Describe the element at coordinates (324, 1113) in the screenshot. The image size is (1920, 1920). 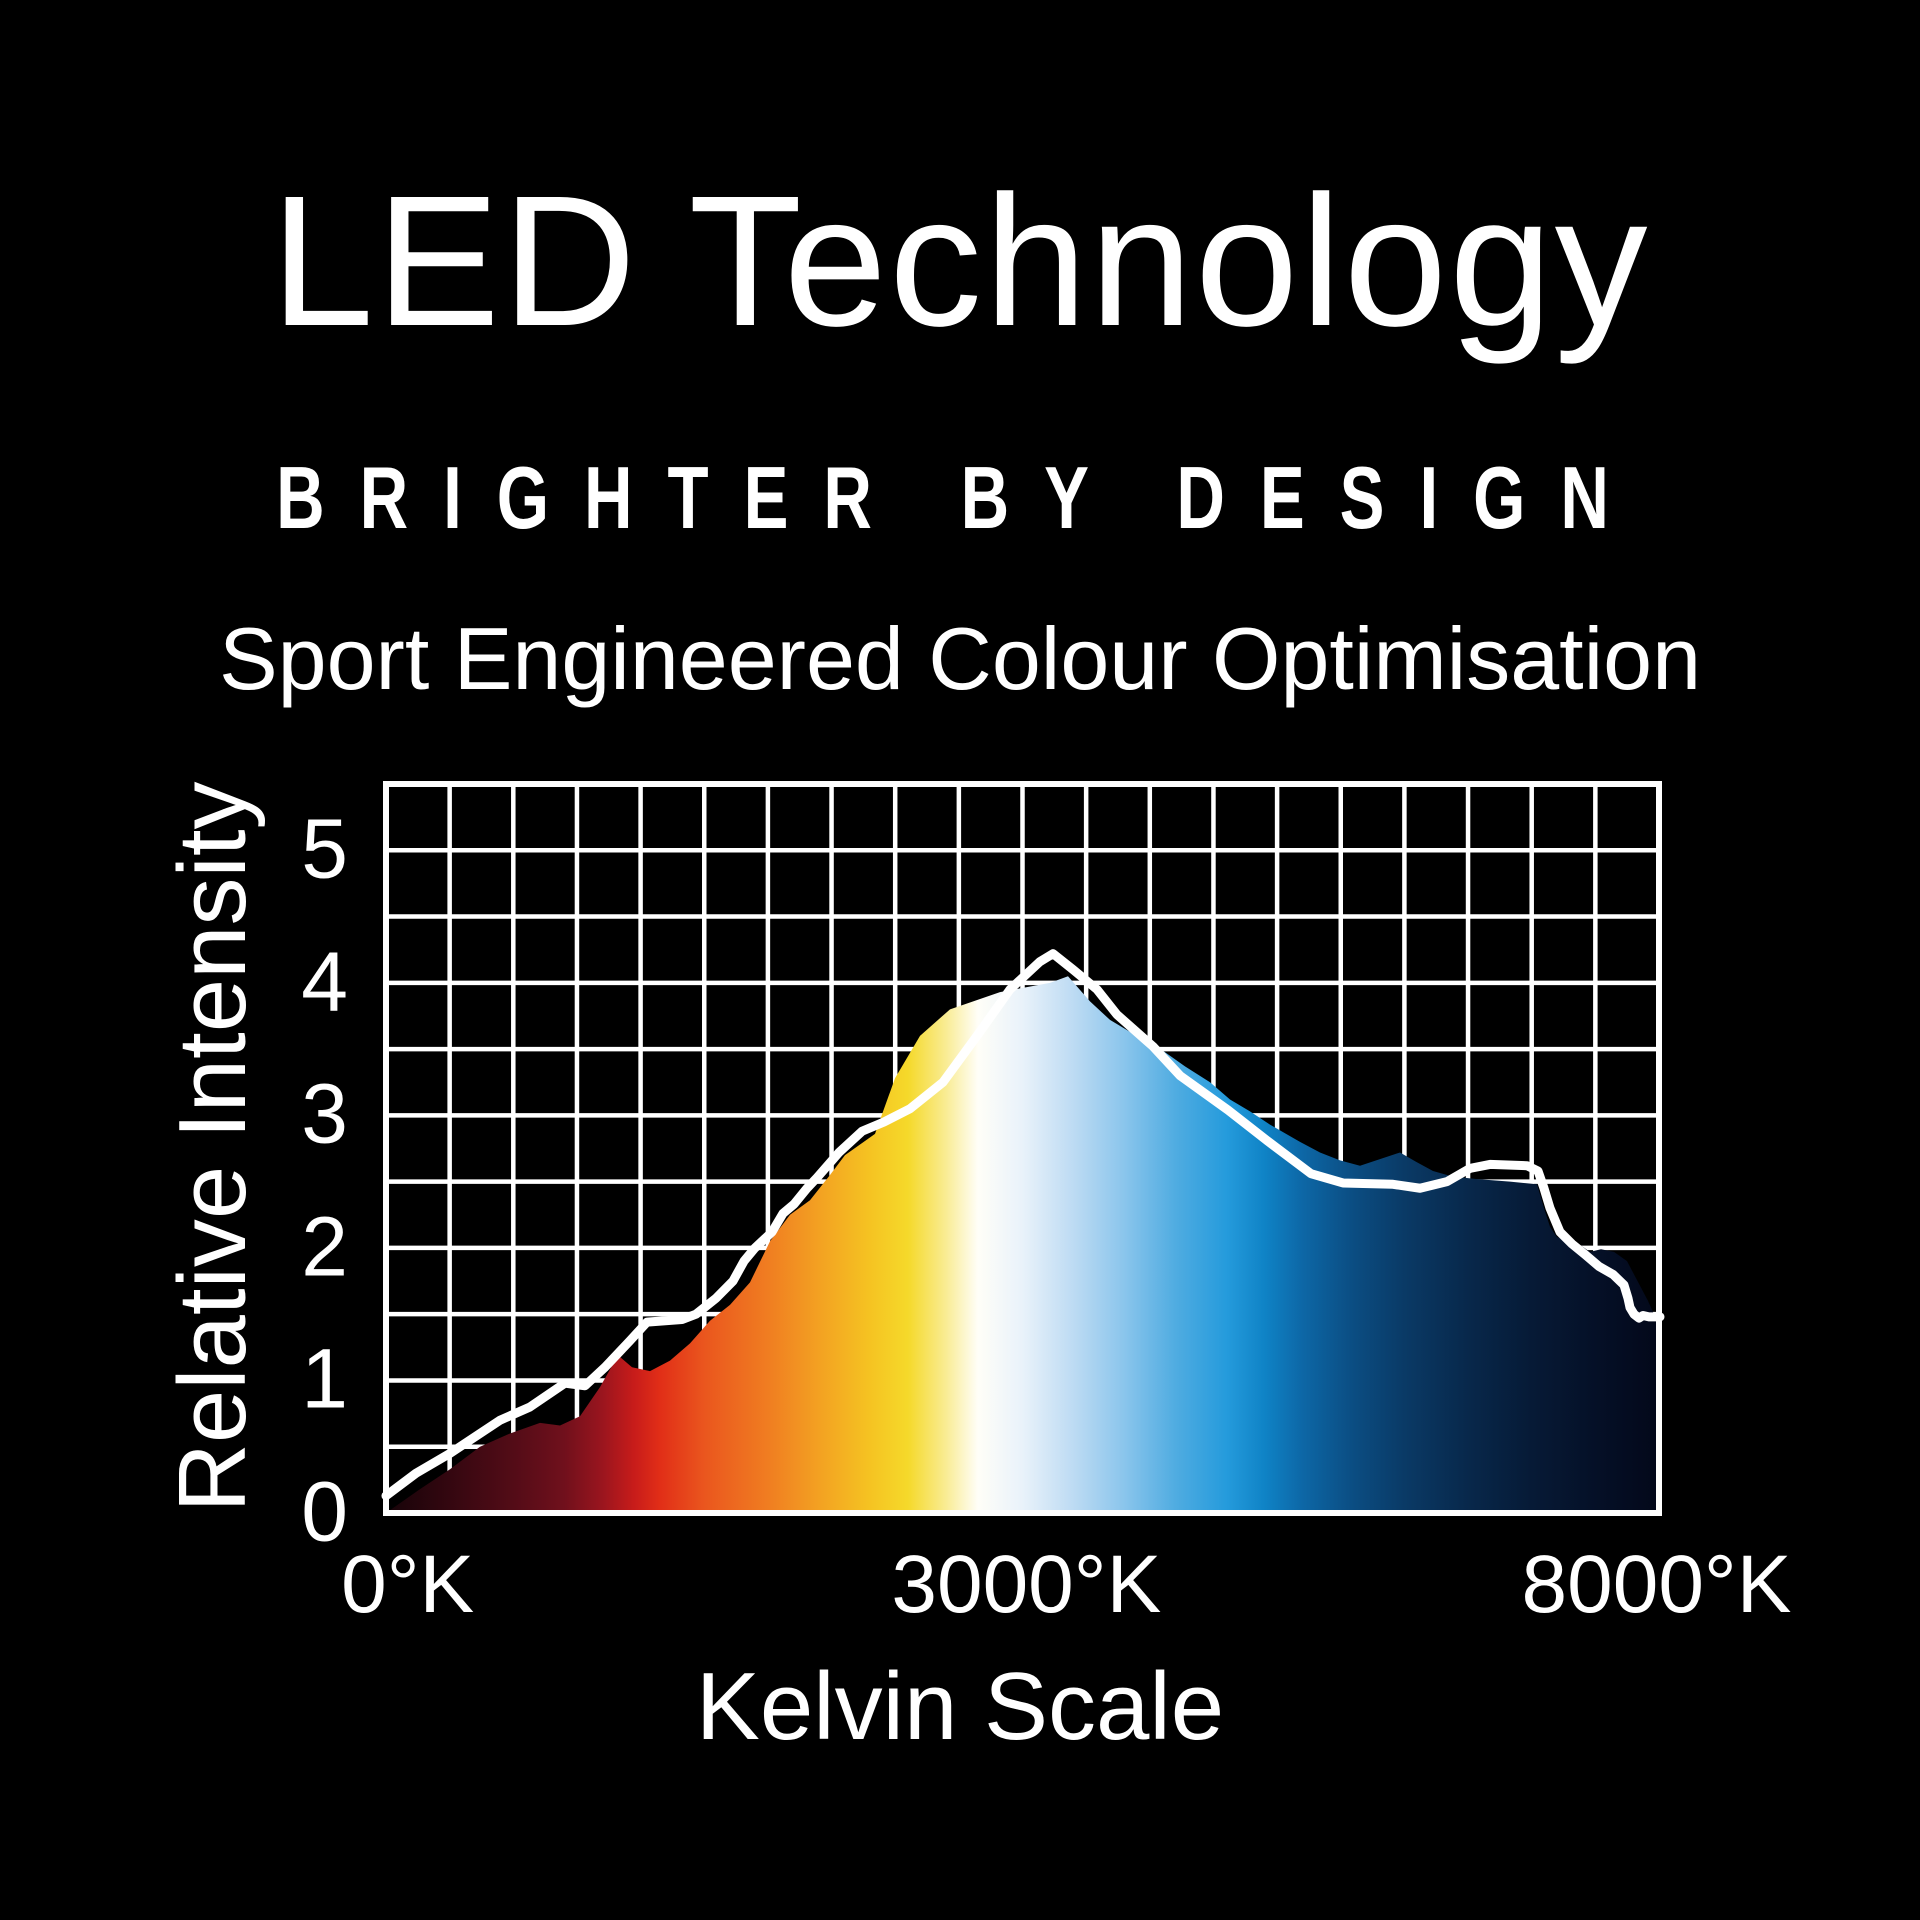
I see `y-tick-3: 3` at that location.